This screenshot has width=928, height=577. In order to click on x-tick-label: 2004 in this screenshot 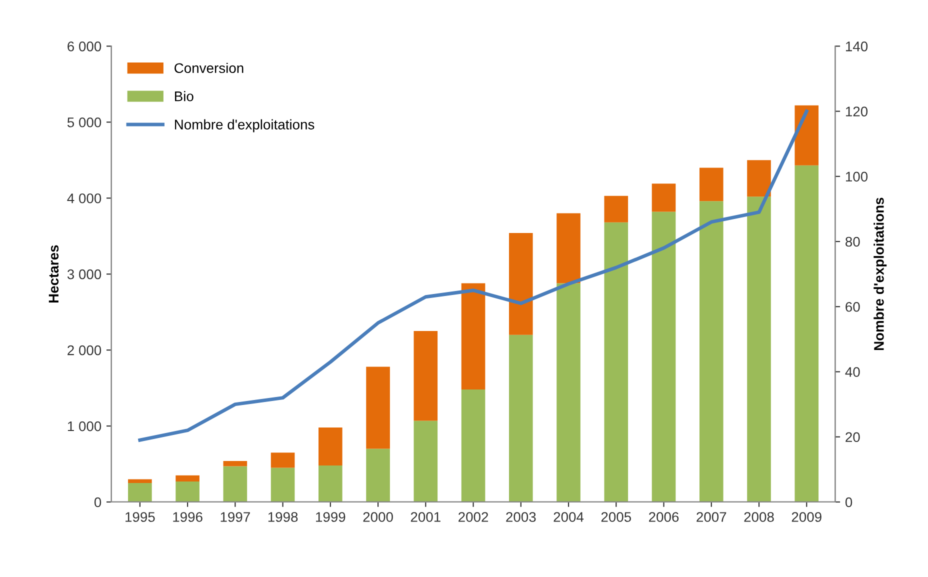, I will do `click(569, 517)`.